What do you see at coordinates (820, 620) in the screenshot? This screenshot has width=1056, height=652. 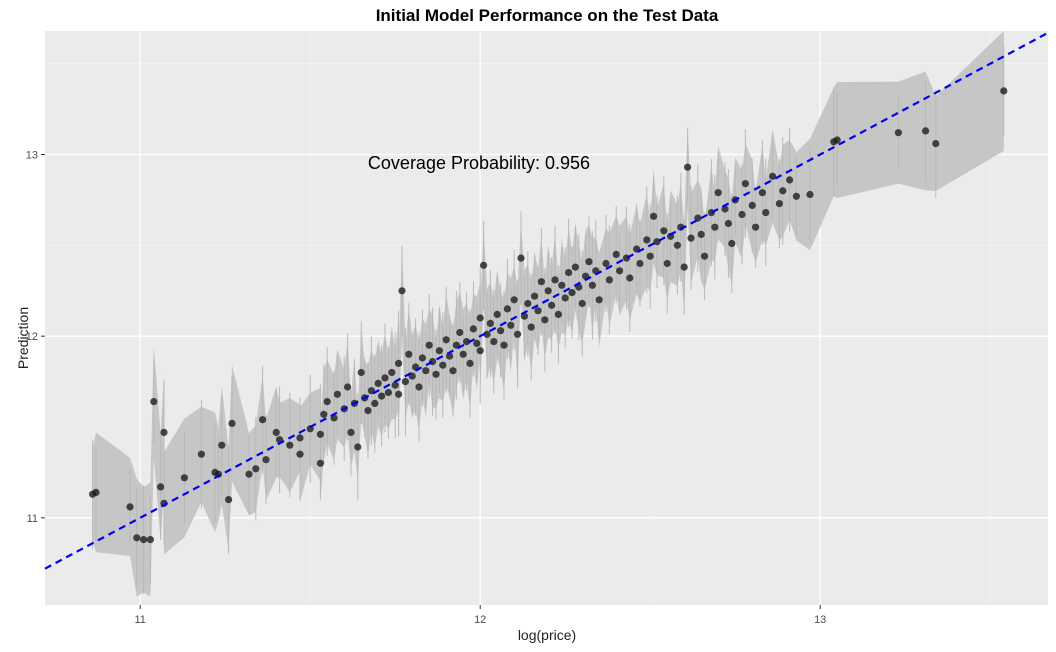 I see `x-tick-label: 13` at bounding box center [820, 620].